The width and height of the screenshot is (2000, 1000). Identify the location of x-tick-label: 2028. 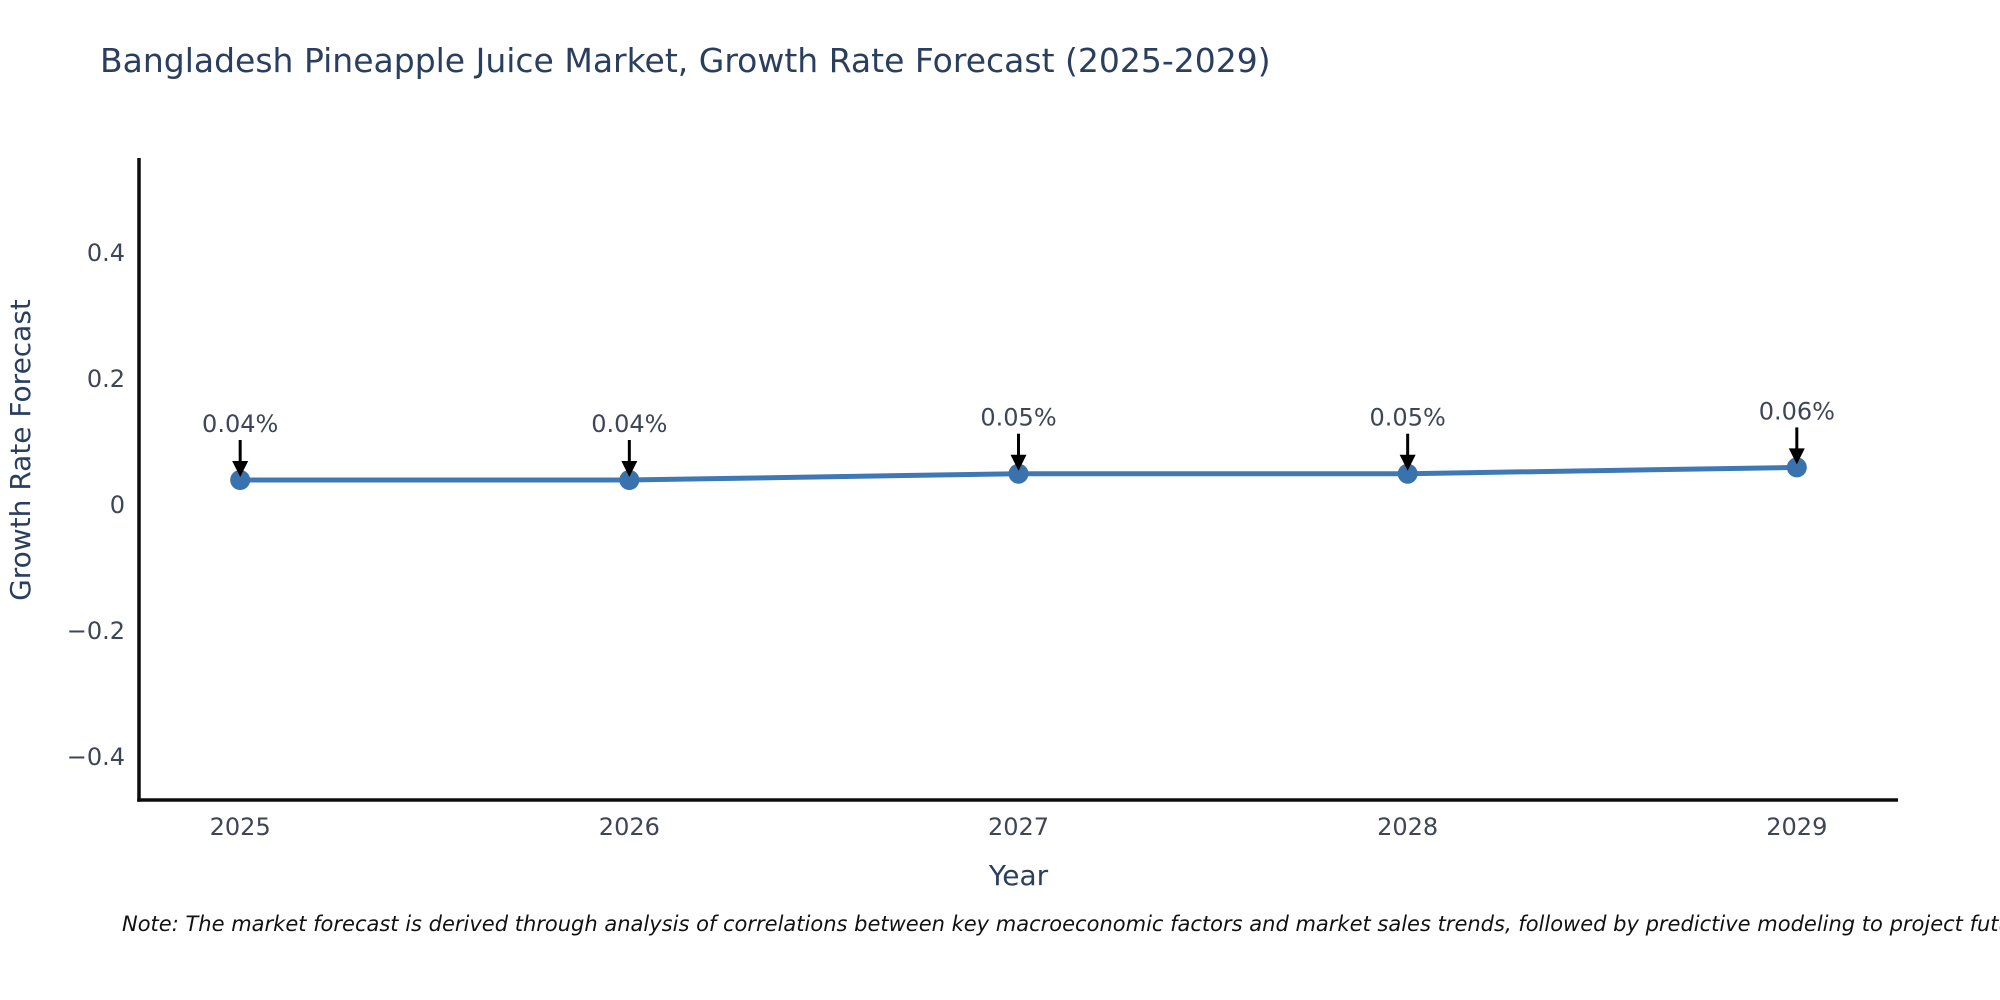
(1407, 827).